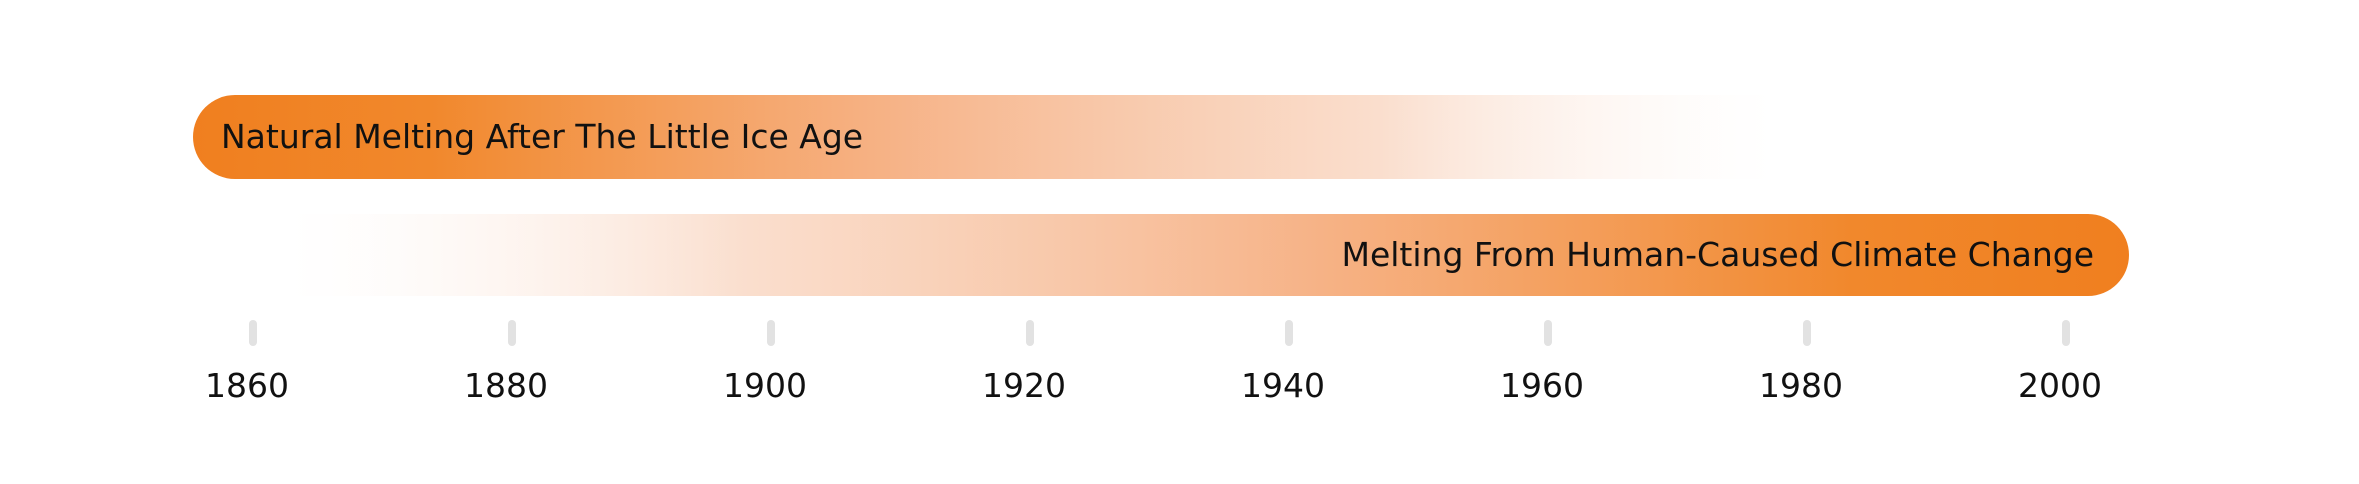 Image resolution: width=2359 pixels, height=484 pixels. I want to click on period-bar-human: Melting From Human-Caused Climate Change, so click(1207, 255).